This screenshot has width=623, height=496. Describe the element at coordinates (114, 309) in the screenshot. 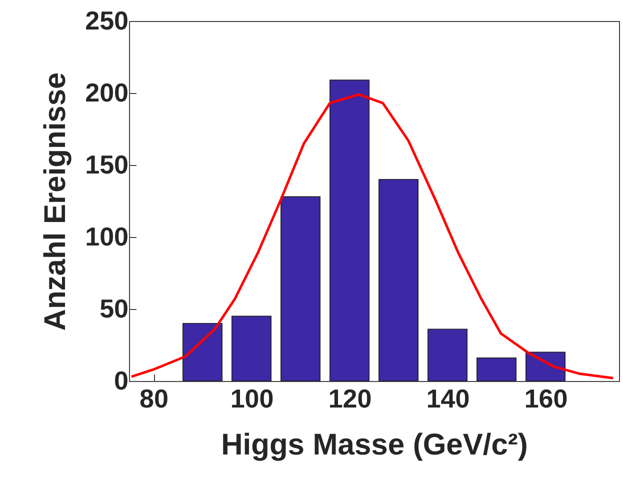

I see `y-tick-label: 50` at that location.